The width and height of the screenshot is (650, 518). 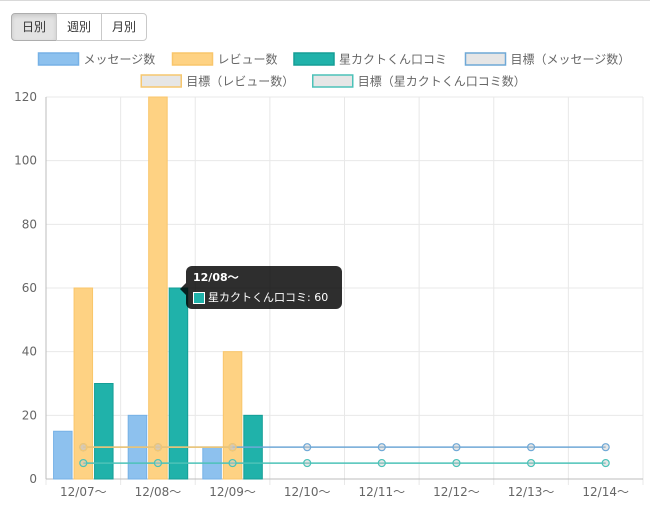 I want to click on legend-label: メッセージ数, so click(x=120, y=59).